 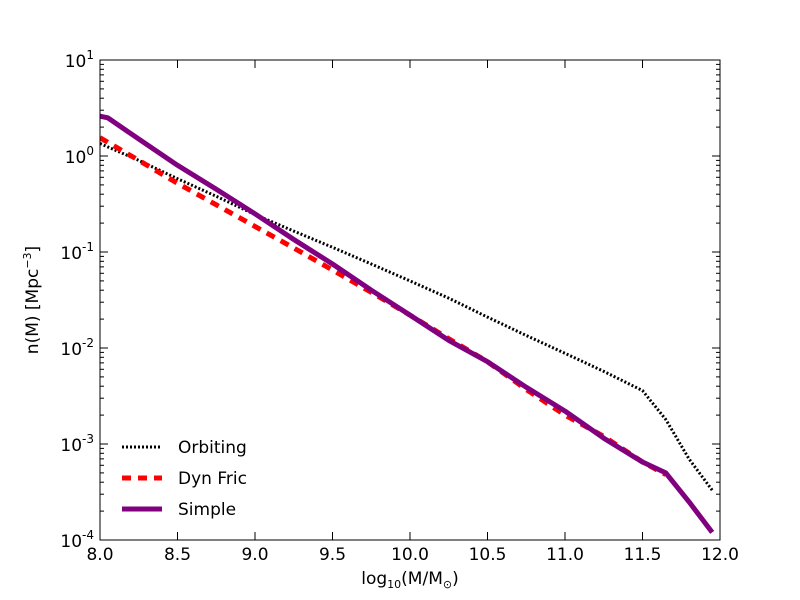 What do you see at coordinates (79, 156) in the screenshot?
I see `y-tick-label: 10⁰` at bounding box center [79, 156].